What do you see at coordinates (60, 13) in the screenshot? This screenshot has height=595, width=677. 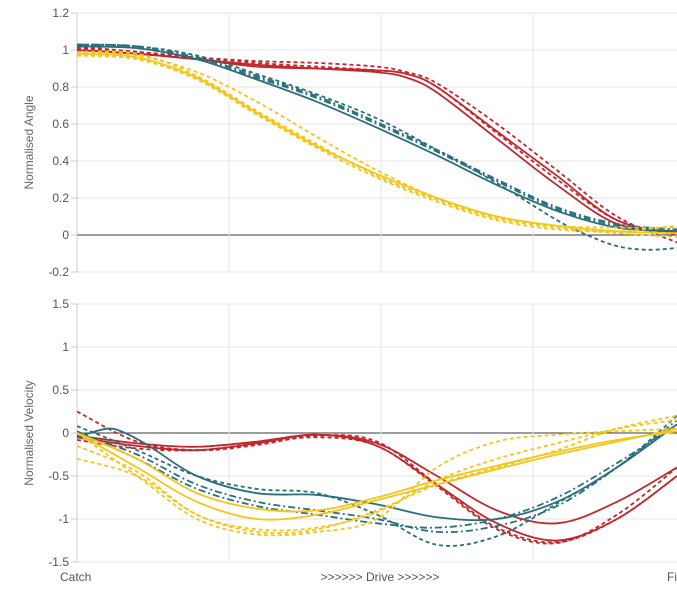 I see `y-tick-label: 1.2` at bounding box center [60, 13].